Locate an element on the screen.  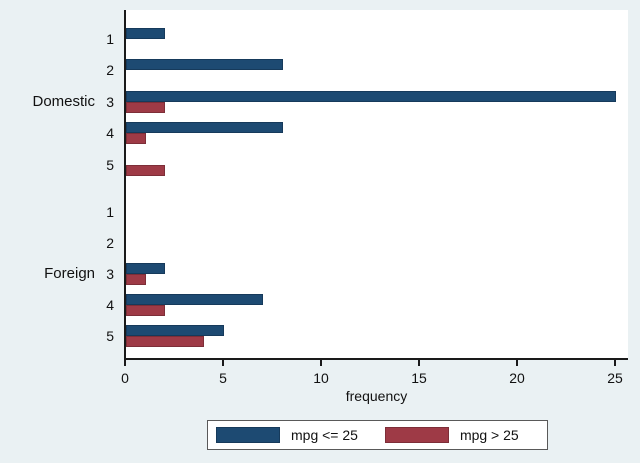
legend-label-mpg-le-25: mpg <= 25 is located at coordinates (324, 435).